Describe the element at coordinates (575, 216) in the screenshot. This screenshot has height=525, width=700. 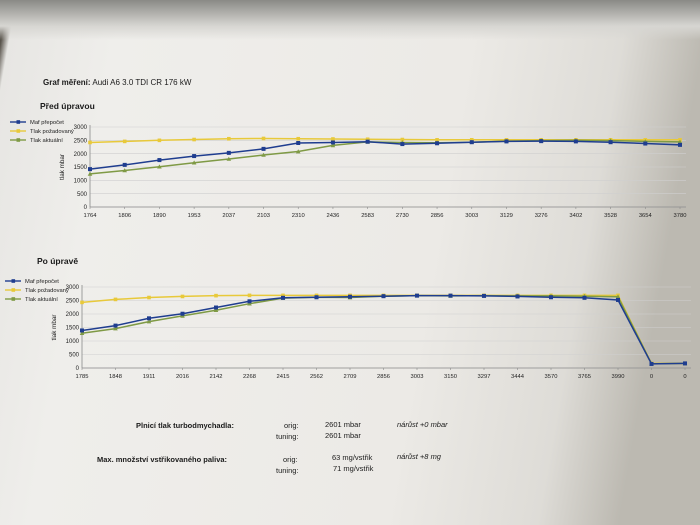
I see `chart1-x-tick-label: 3402` at that location.